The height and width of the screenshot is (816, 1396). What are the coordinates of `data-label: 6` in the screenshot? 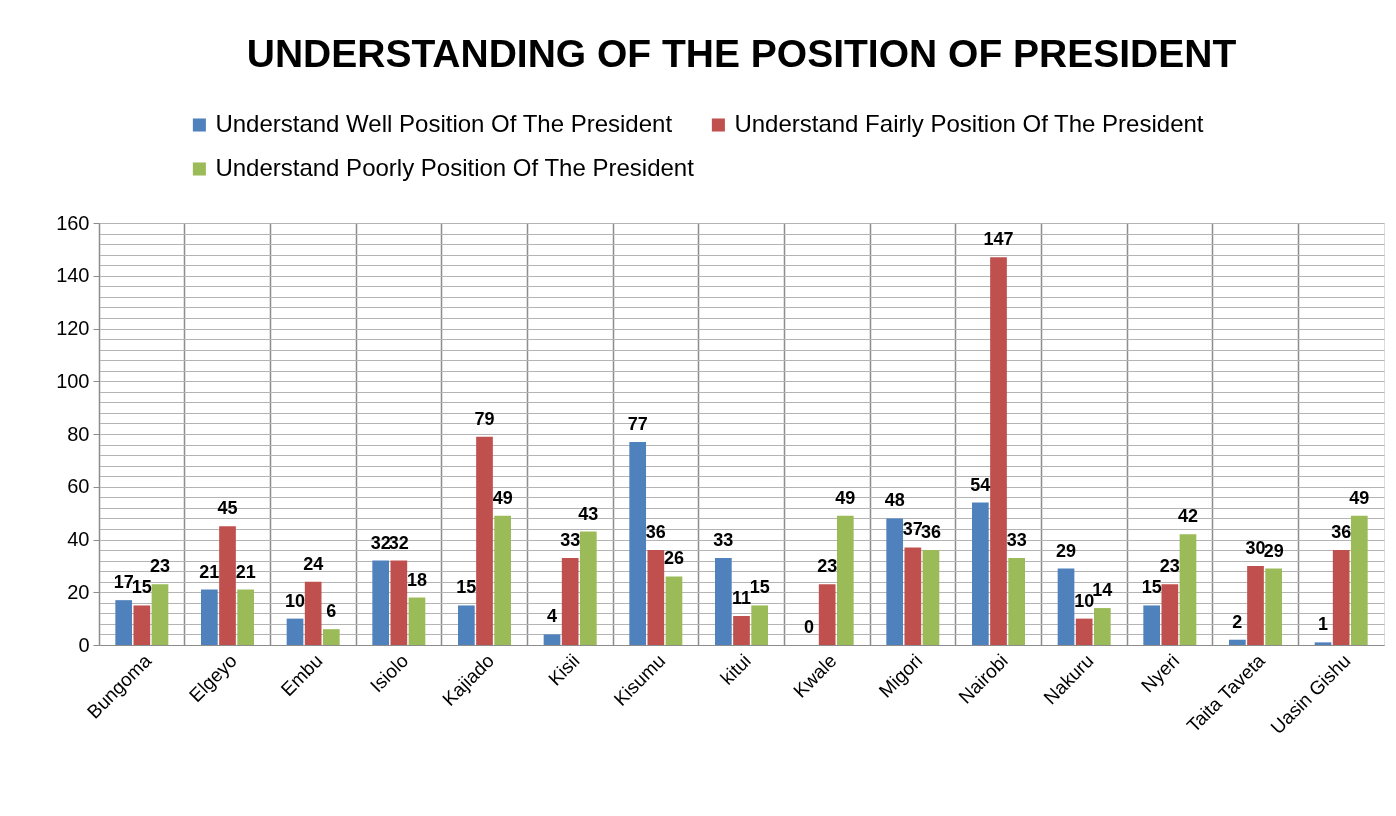 It's located at (331, 611).